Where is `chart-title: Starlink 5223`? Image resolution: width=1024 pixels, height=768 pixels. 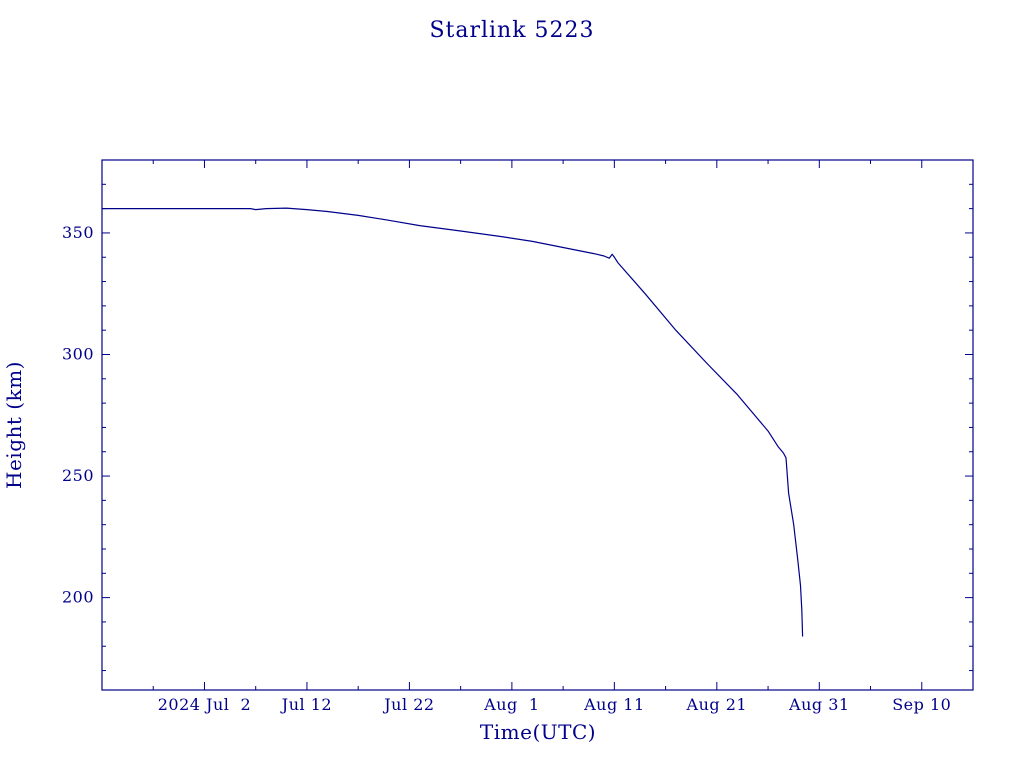
chart-title: Starlink 5223 is located at coordinates (511, 30).